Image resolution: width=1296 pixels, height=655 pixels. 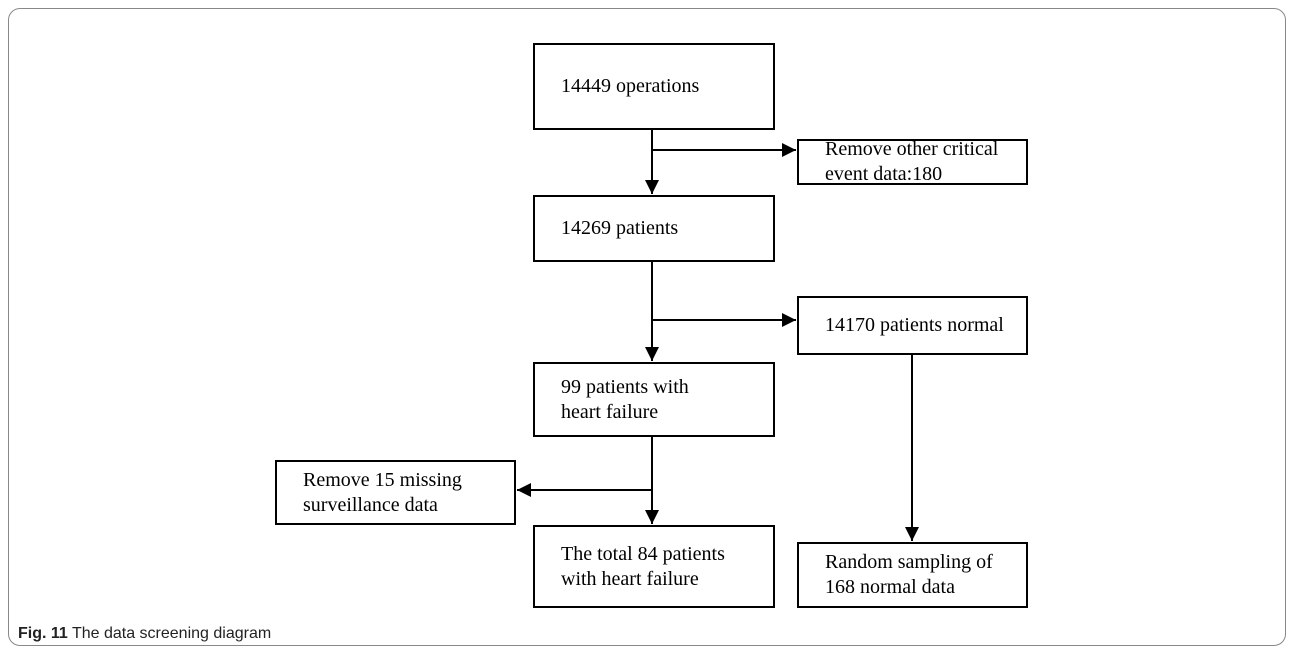 What do you see at coordinates (654, 566) in the screenshot?
I see `box: The total 84 patients with heart failure` at bounding box center [654, 566].